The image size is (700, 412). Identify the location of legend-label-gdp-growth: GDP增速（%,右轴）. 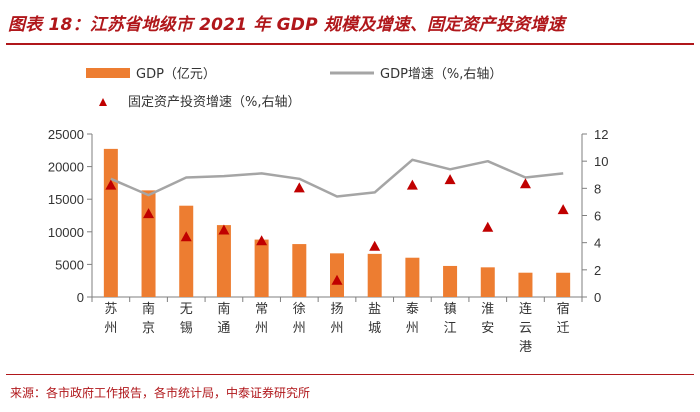
(441, 74).